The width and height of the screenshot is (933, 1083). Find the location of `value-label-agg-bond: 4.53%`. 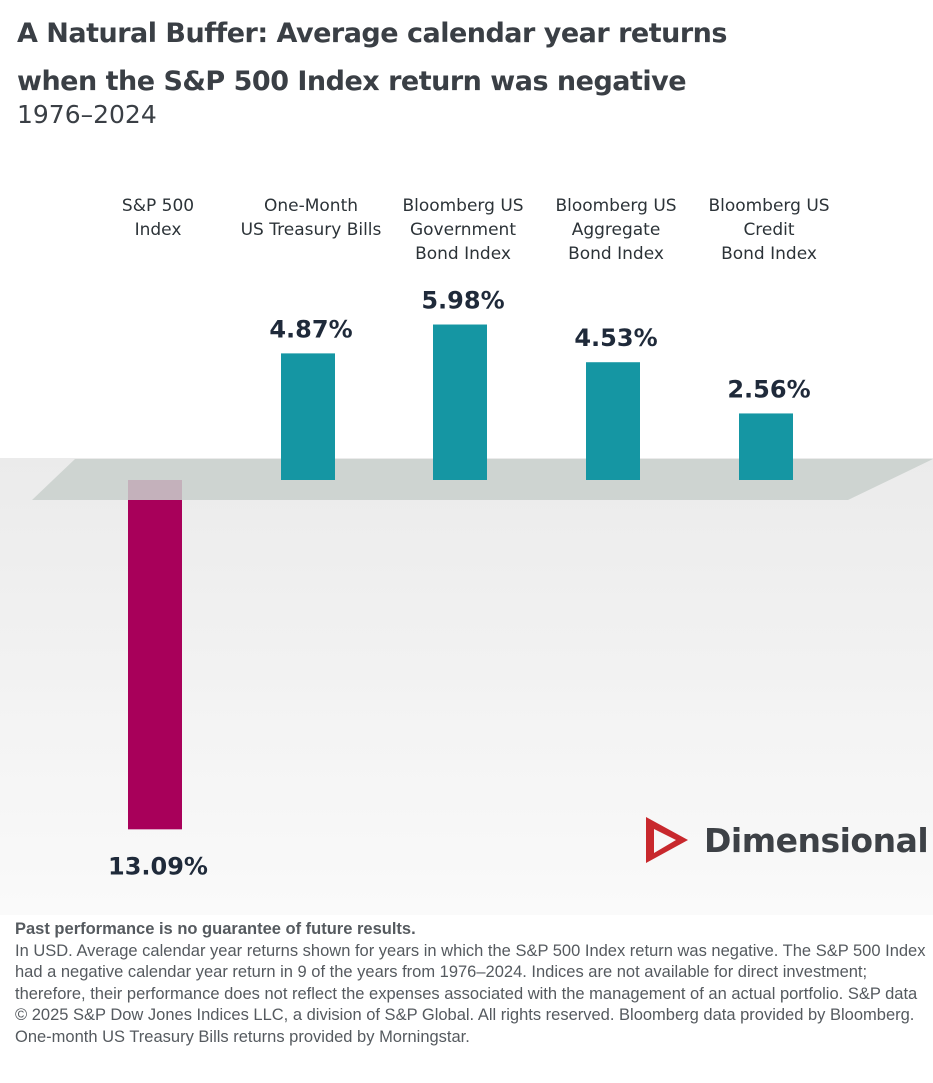

value-label-agg-bond: 4.53% is located at coordinates (615, 338).